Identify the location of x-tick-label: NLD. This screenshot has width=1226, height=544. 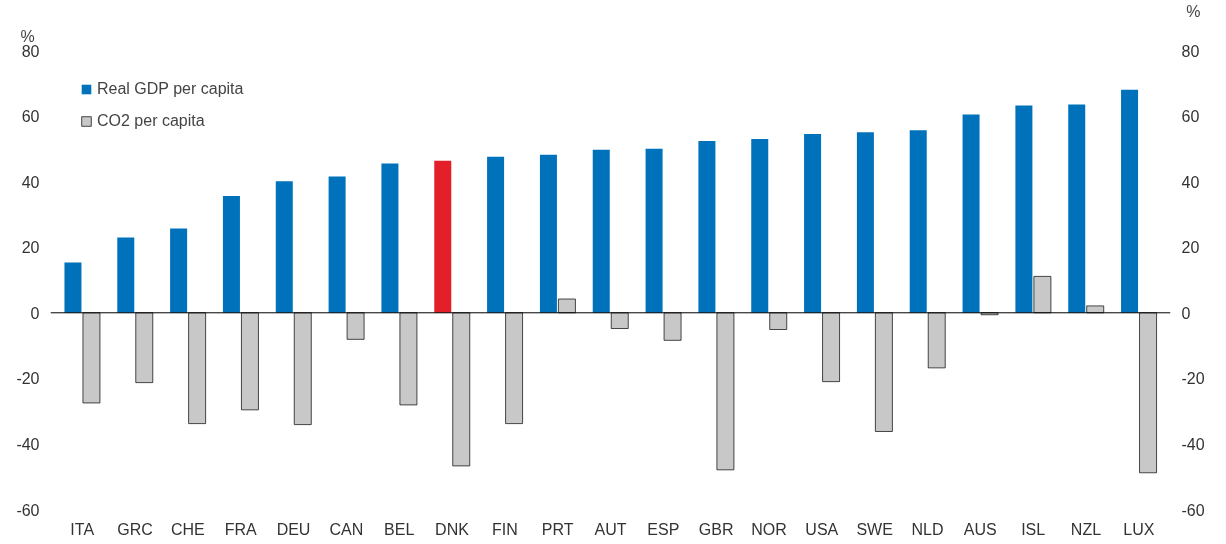
(927, 529).